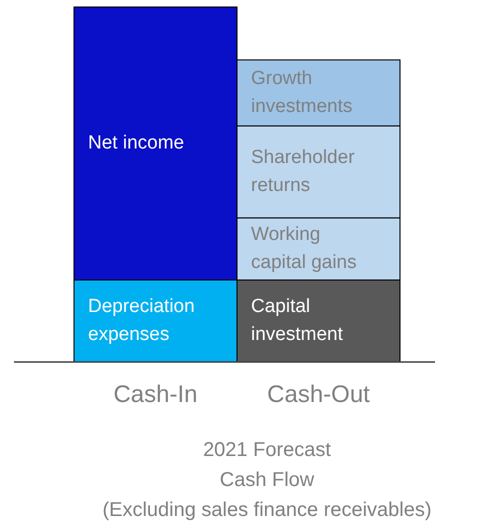 Image resolution: width=486 pixels, height=530 pixels. What do you see at coordinates (155, 394) in the screenshot?
I see `x-tick-label: Cash-In` at bounding box center [155, 394].